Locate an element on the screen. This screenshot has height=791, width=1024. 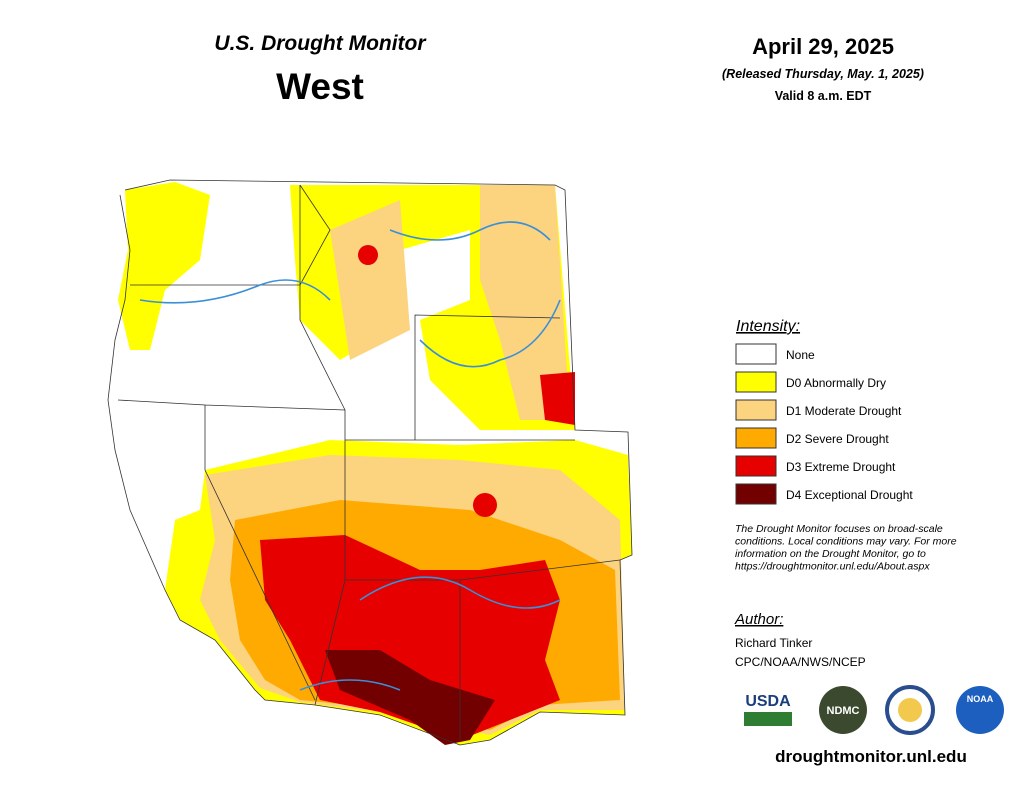
ndmc-logo: NDMC is located at coordinates (843, 711).